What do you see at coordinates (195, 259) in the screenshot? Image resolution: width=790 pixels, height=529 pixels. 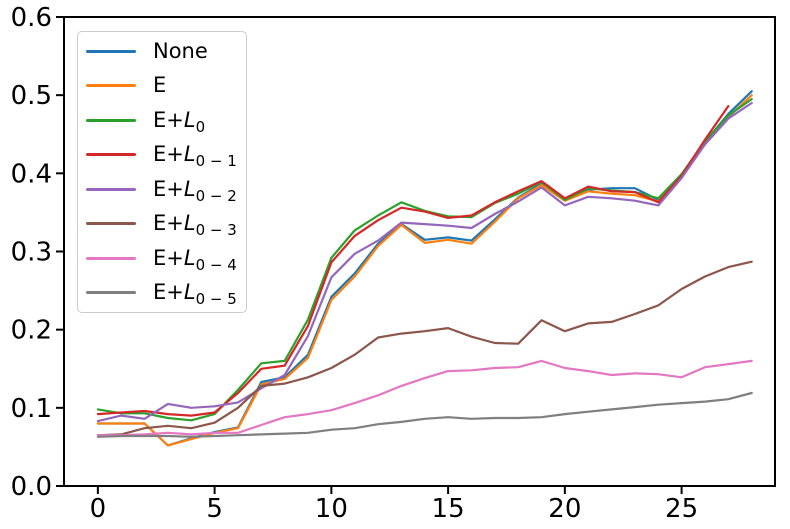 I see `legend-label: E+L0 − 4` at bounding box center [195, 259].